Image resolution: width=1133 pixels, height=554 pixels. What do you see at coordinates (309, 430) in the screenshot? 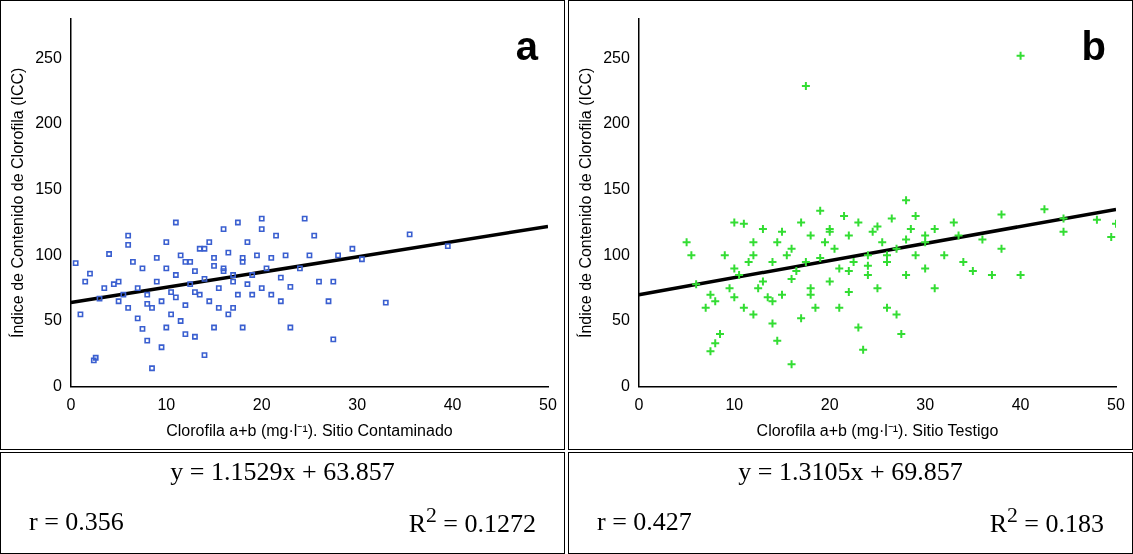
I see `x-axis-title: Clorofila a+b (mg·l⁻¹). Sitio Contaminado` at bounding box center [309, 430].